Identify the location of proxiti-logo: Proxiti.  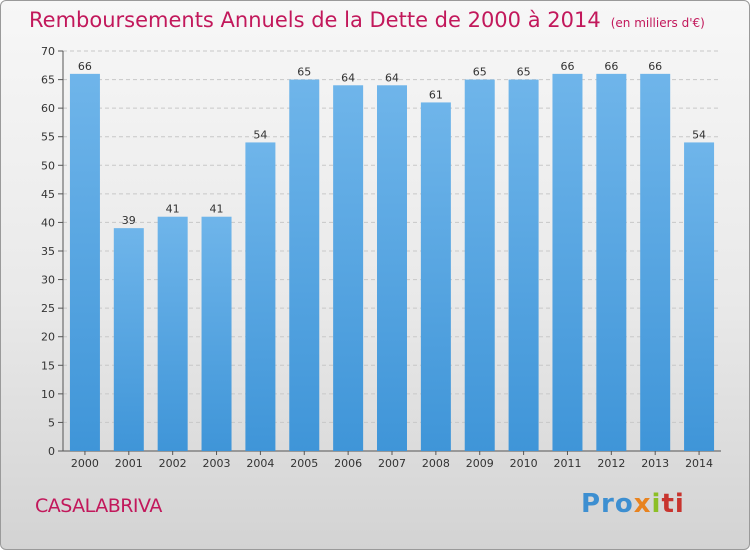
(633, 504).